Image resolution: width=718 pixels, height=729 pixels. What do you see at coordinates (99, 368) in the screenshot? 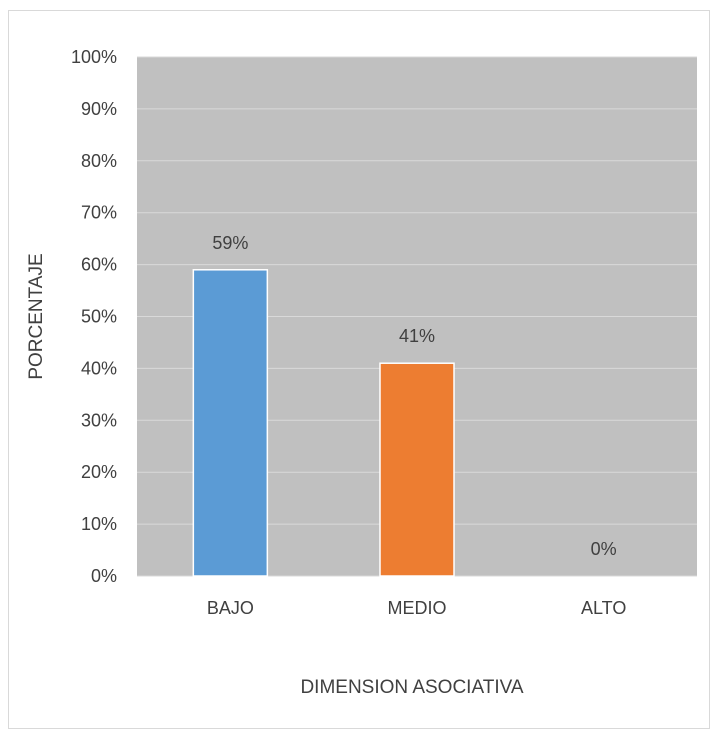
I see `y-tick-label: 40%` at bounding box center [99, 368].